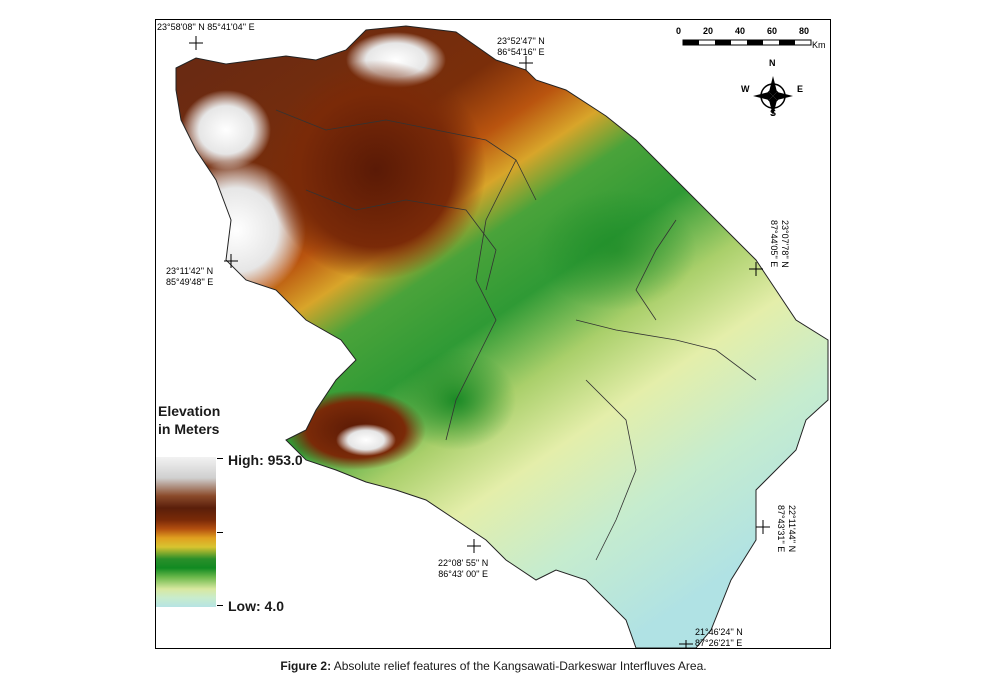 The height and width of the screenshot is (687, 987). I want to click on legend-tick-low, so click(220, 605).